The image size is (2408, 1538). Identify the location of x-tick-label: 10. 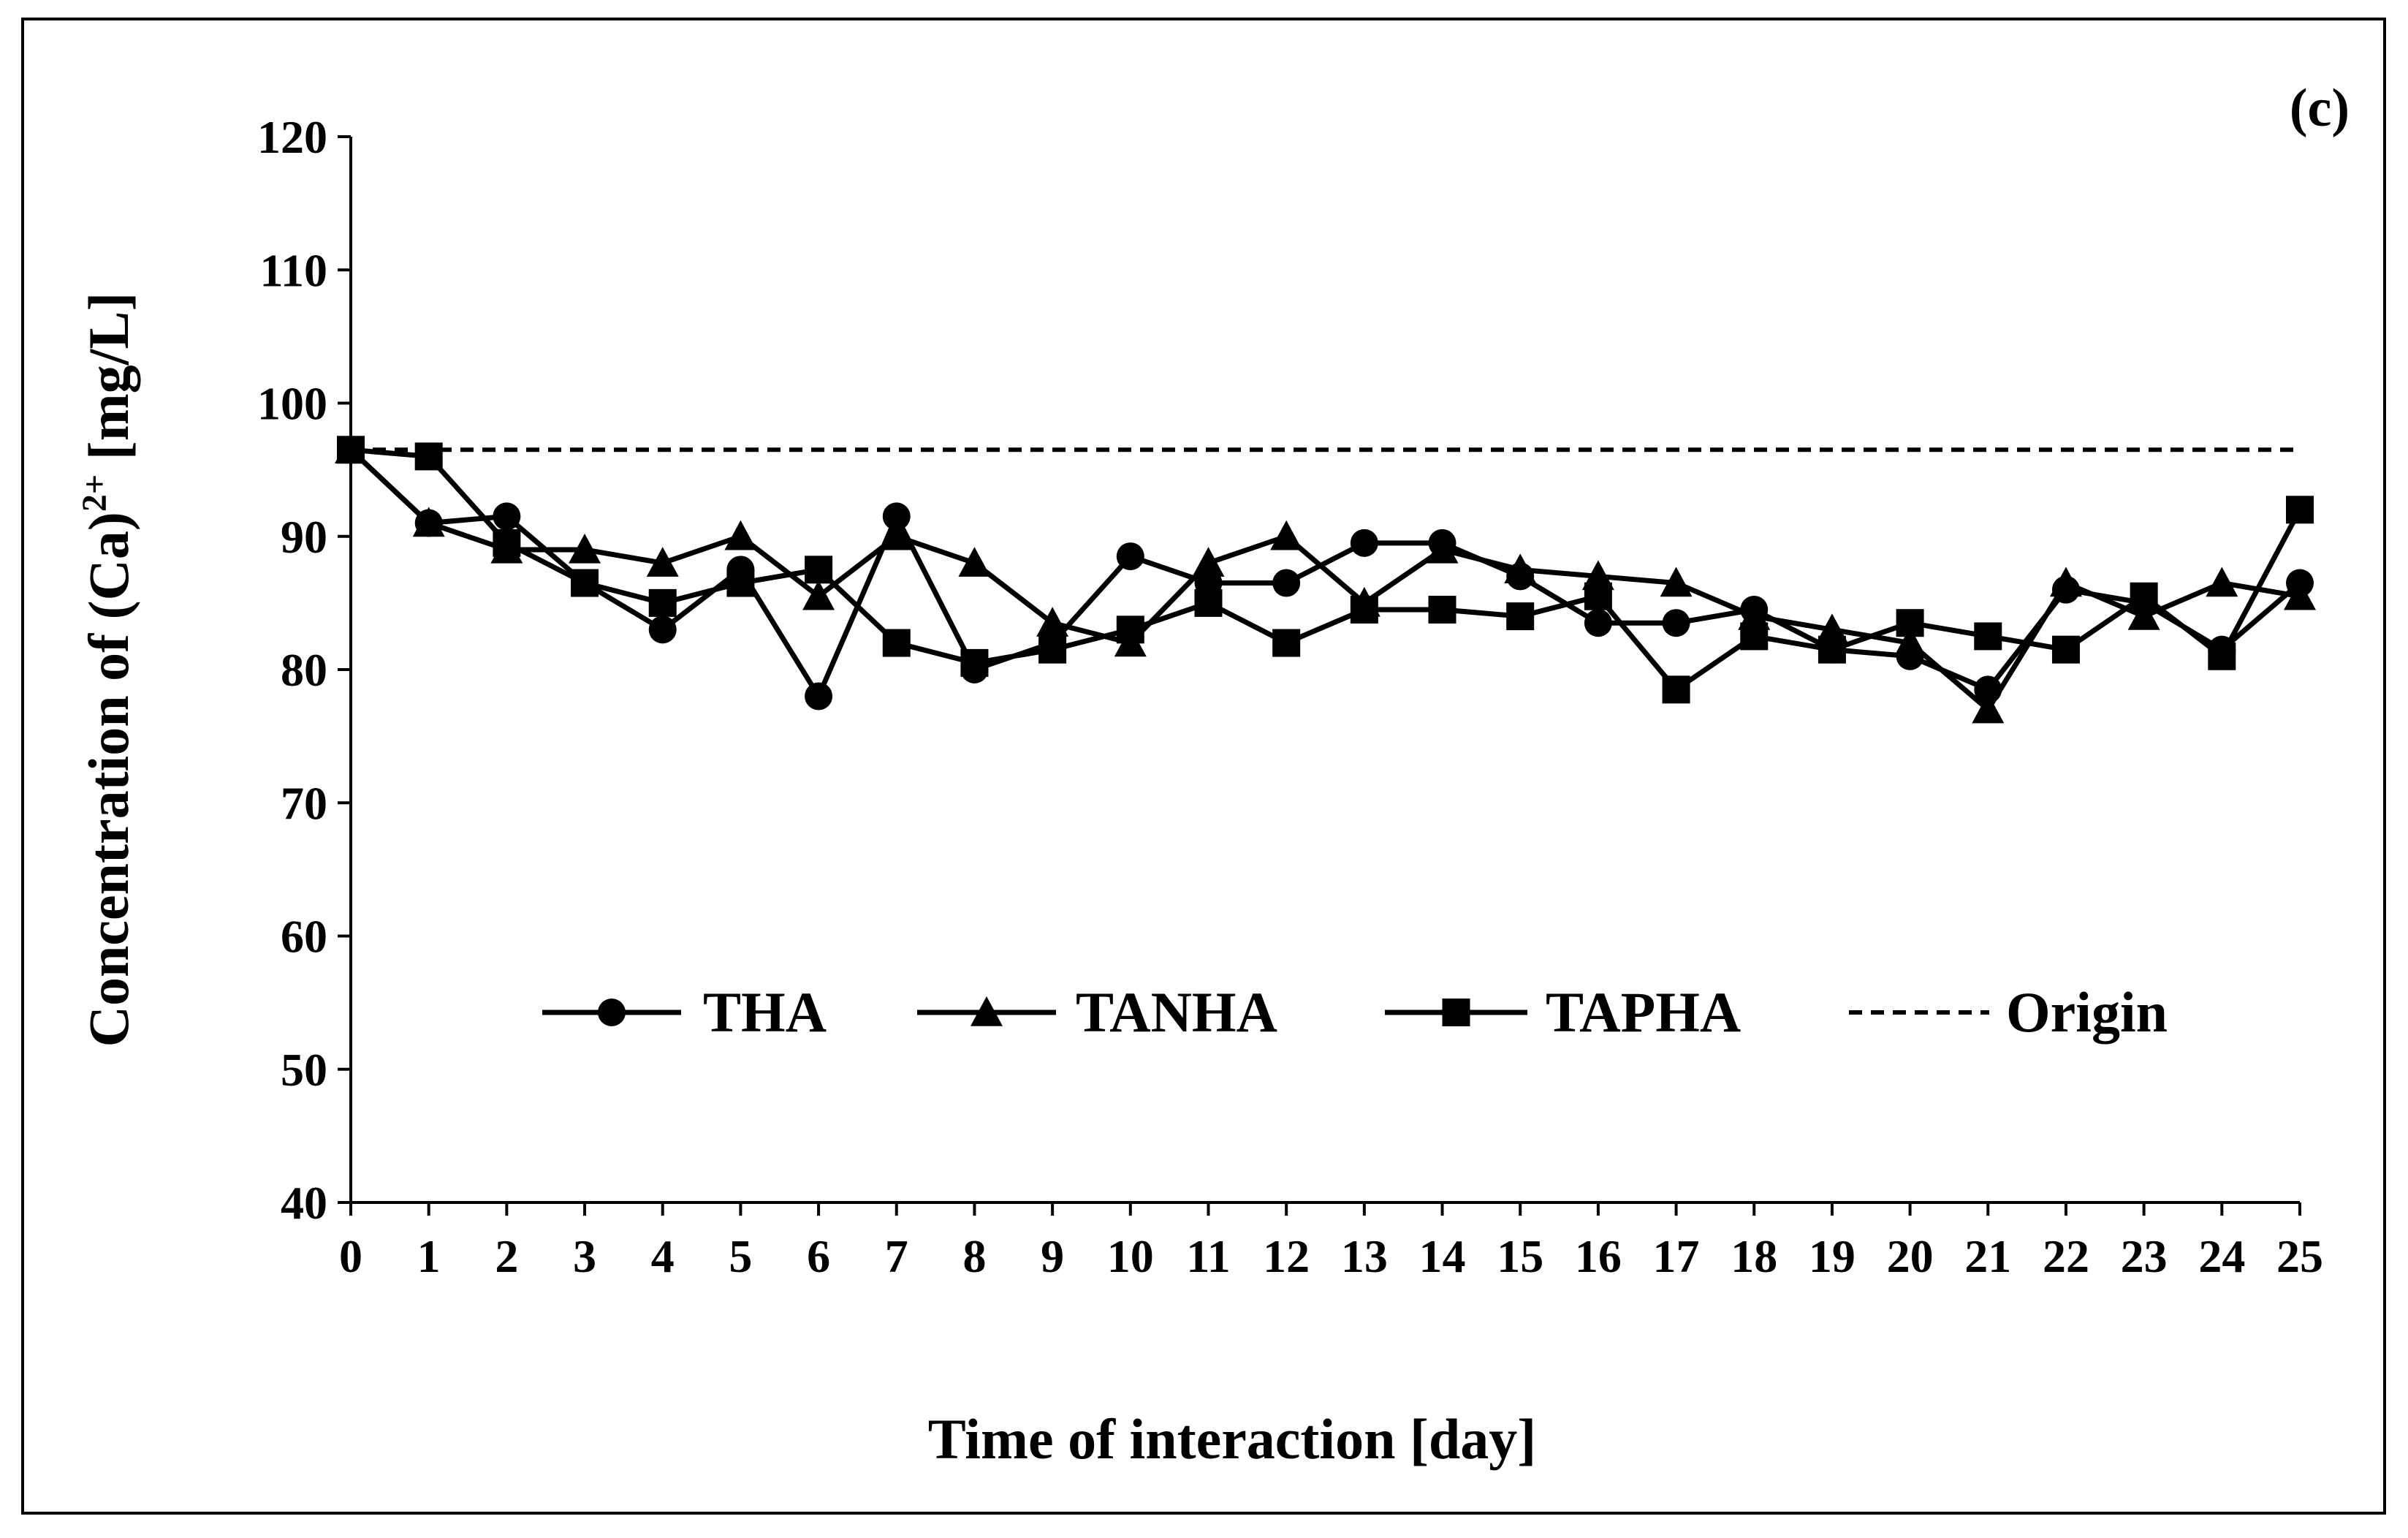
(1130, 1256).